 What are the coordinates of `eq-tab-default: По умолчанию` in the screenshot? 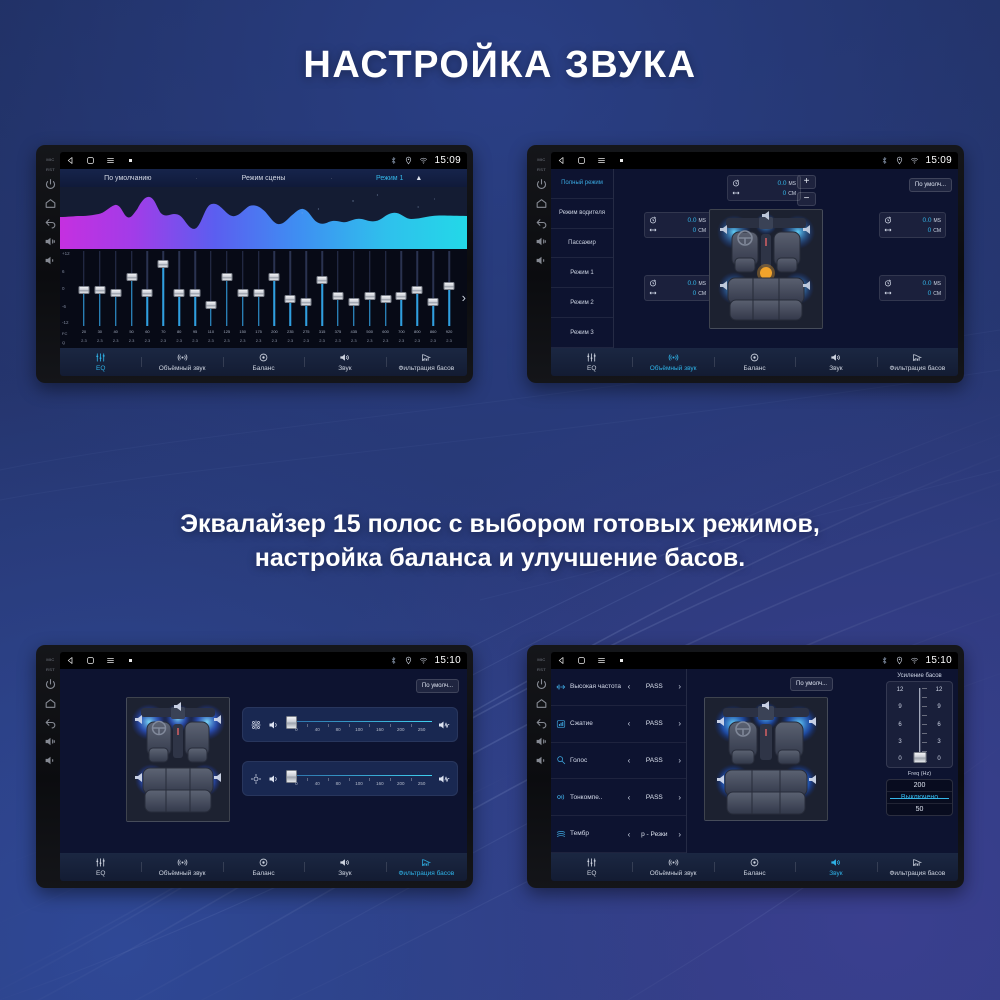 It's located at (128, 178).